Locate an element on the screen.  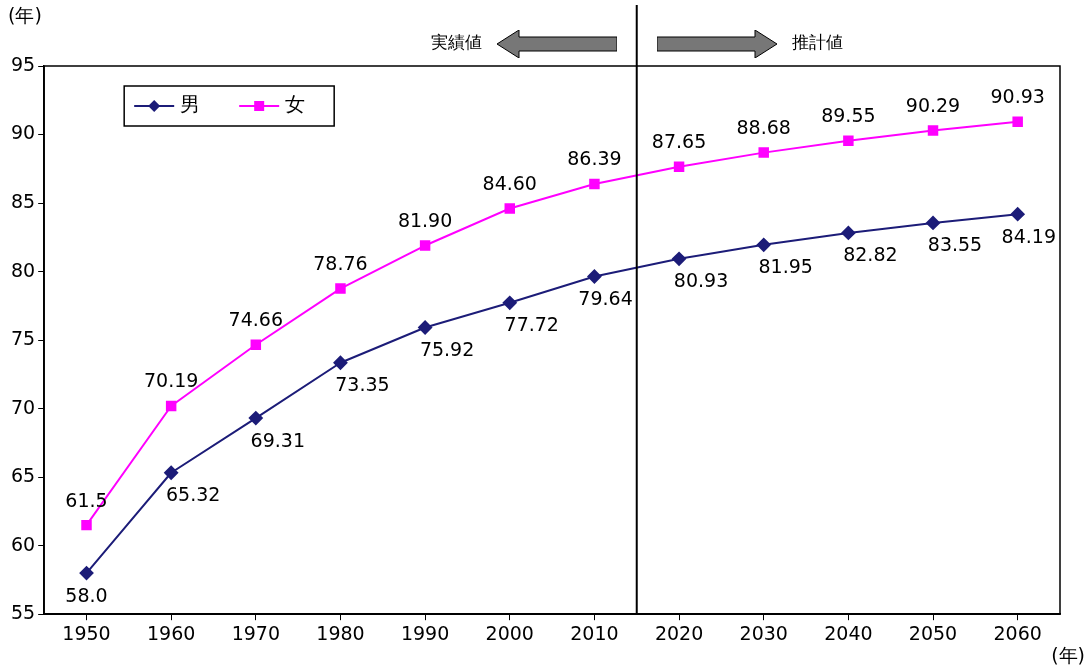
data-label: 87.65 is located at coordinates (679, 141).